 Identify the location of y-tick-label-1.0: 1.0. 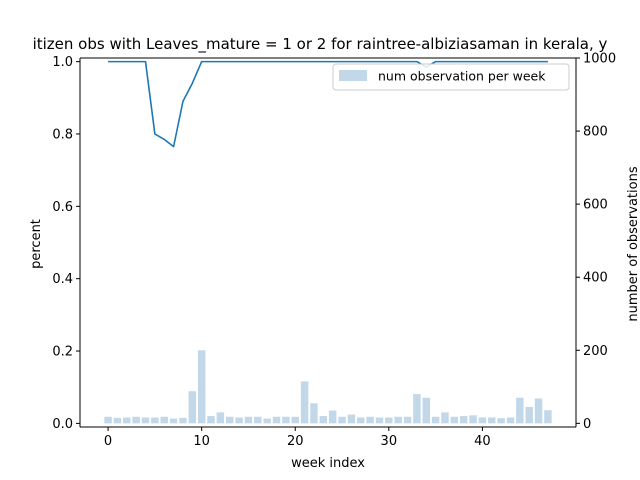
(62, 62).